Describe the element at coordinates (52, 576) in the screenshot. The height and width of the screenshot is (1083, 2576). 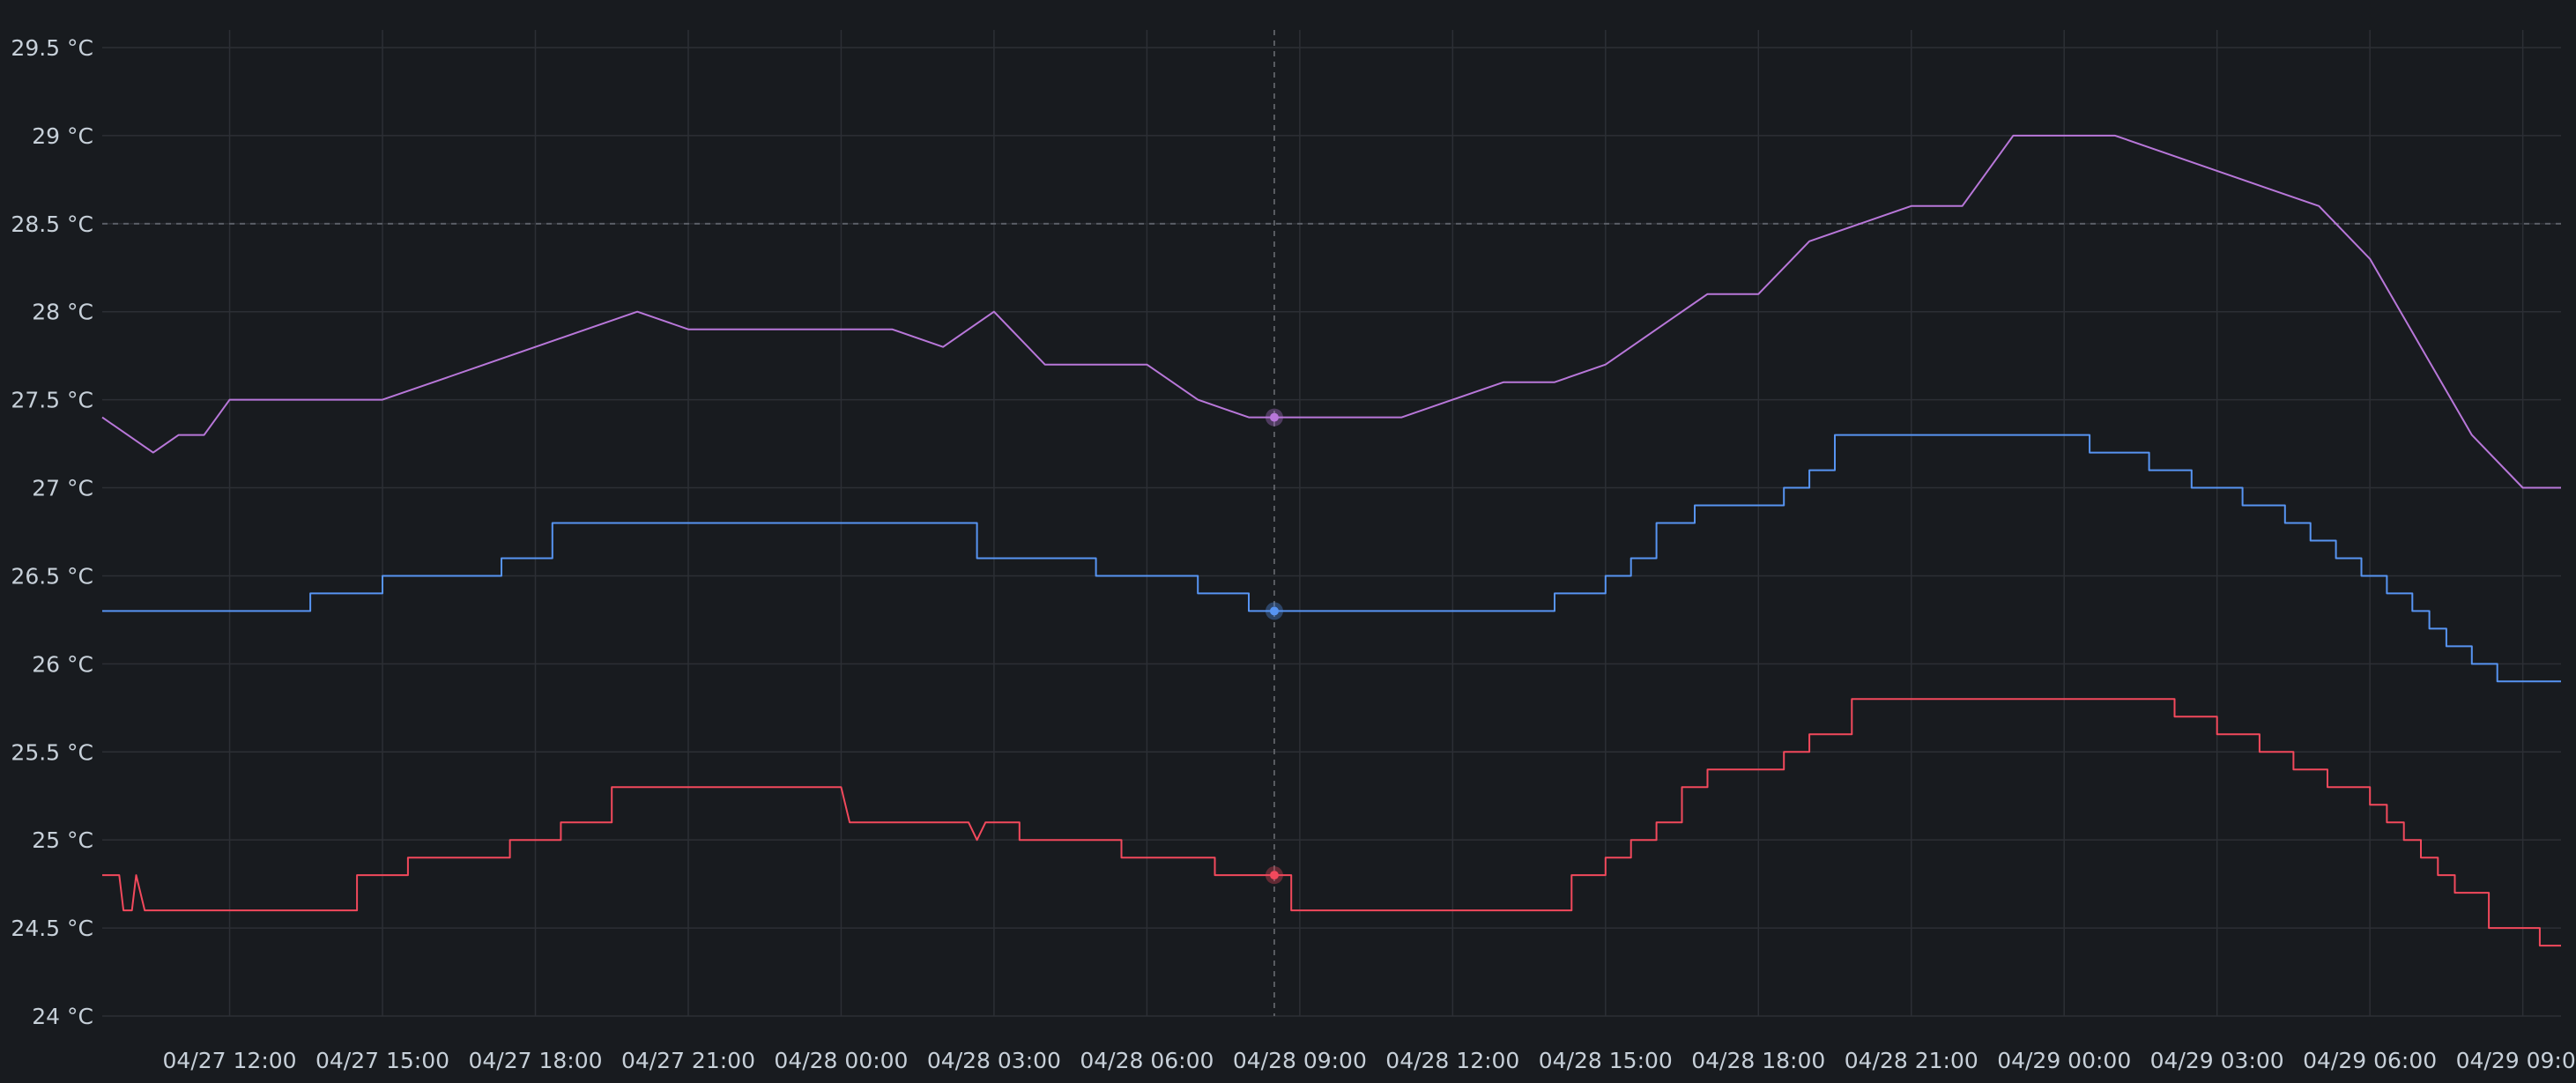
I see `y-tick-label: 26.5 °C` at that location.